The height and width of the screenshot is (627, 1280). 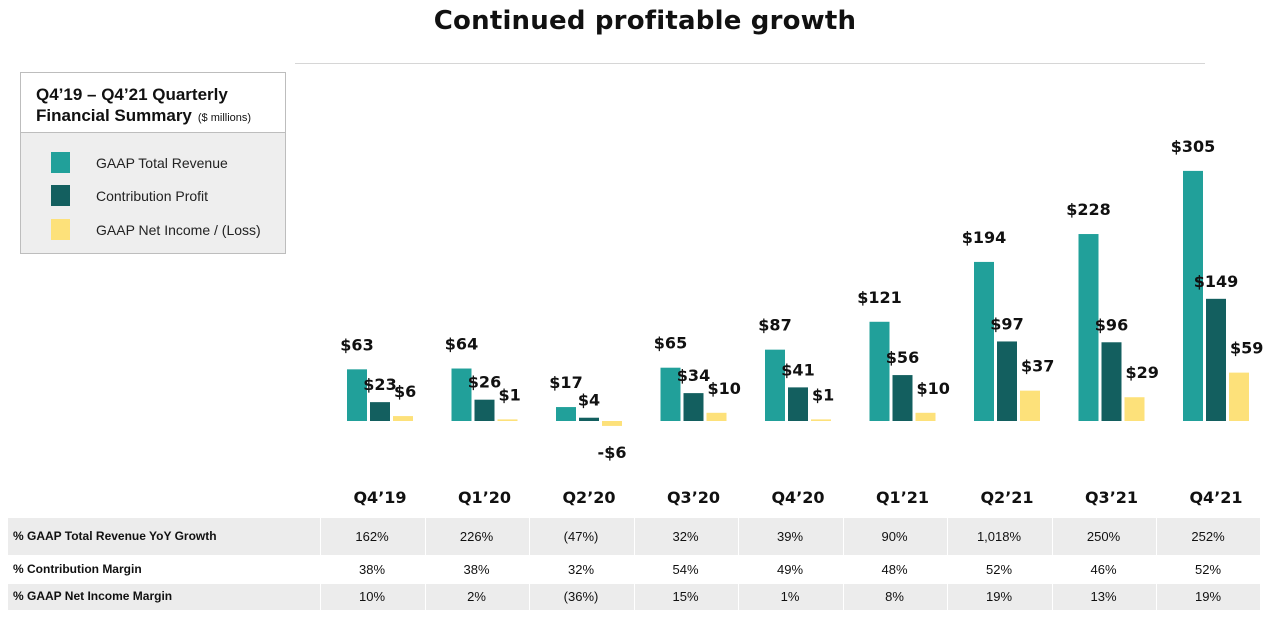 I want to click on table-cell: 250%, so click(x=1103, y=536).